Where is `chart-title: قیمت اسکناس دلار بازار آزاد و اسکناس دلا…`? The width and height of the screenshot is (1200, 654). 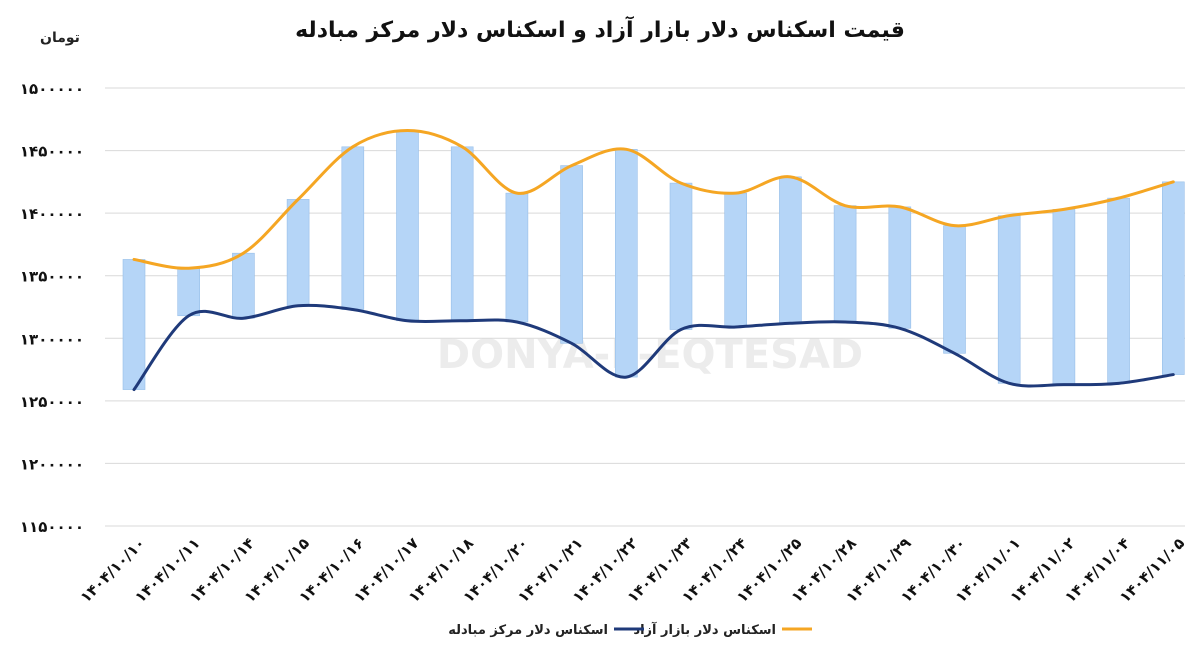 chart-title: قیمت اسکناس دلار بازار آزاد و اسکناس دلا… is located at coordinates (600, 30).